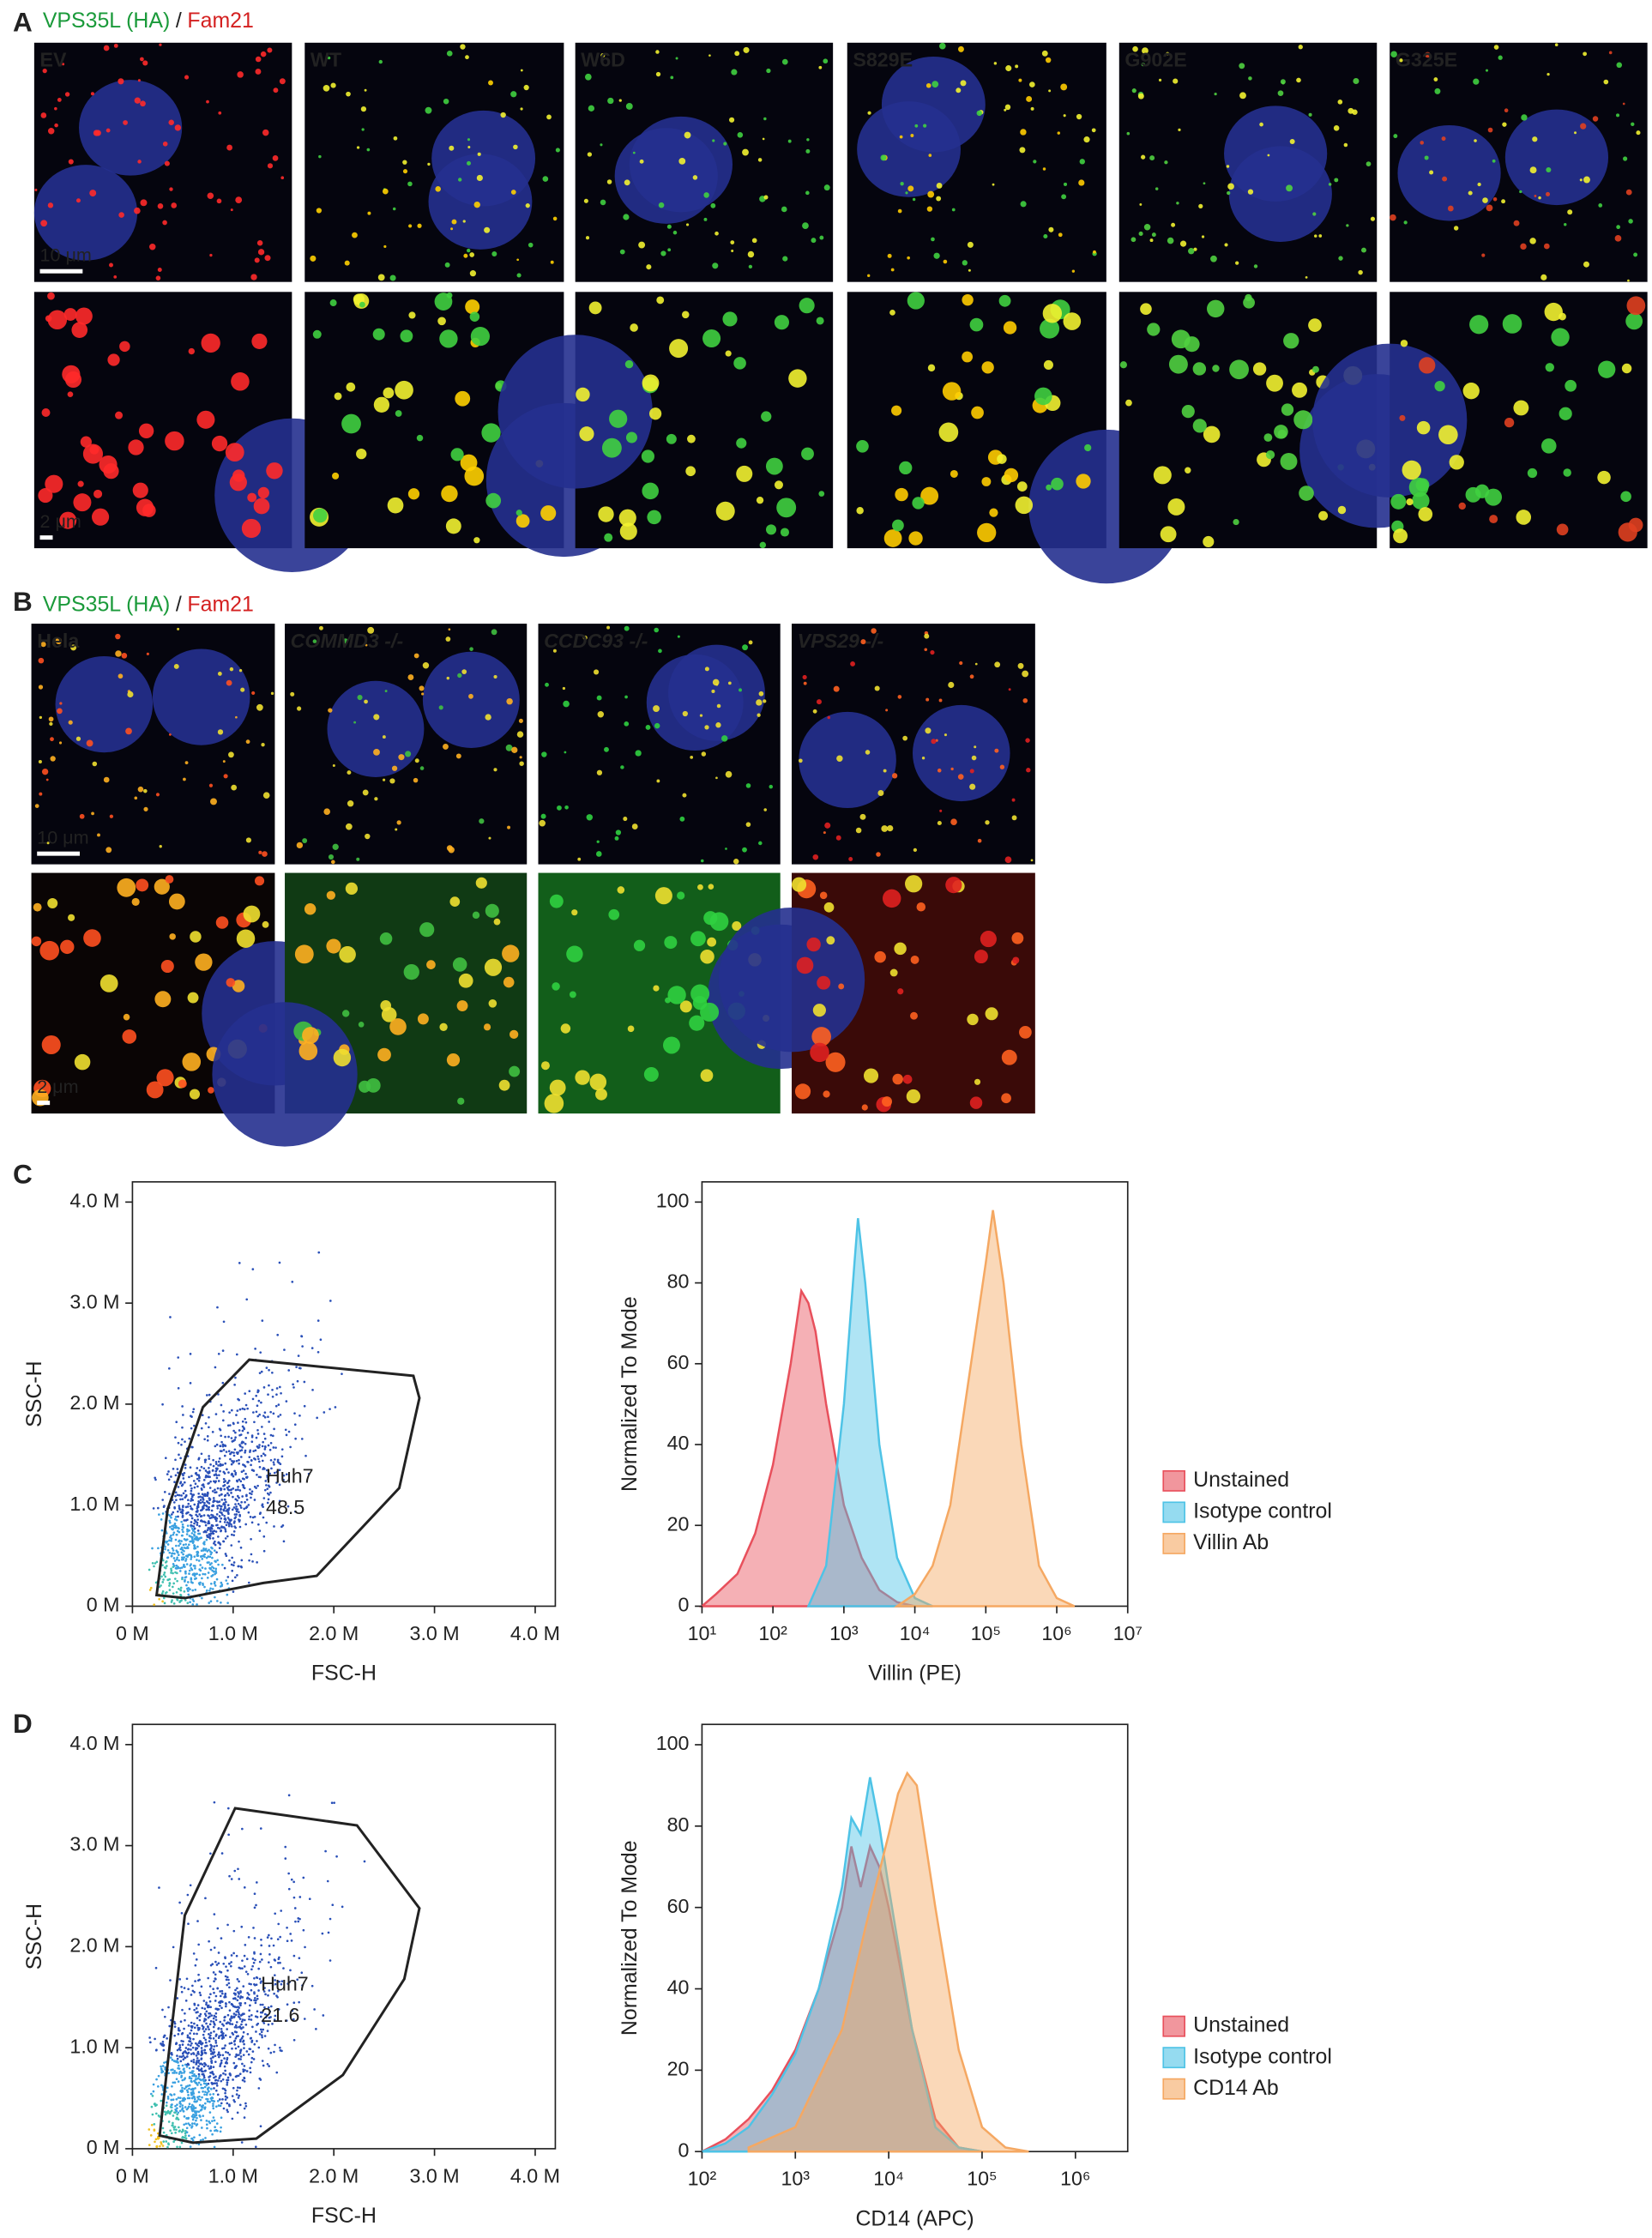  I want to click on scale-bar-label: 2 μm, so click(57, 1086).